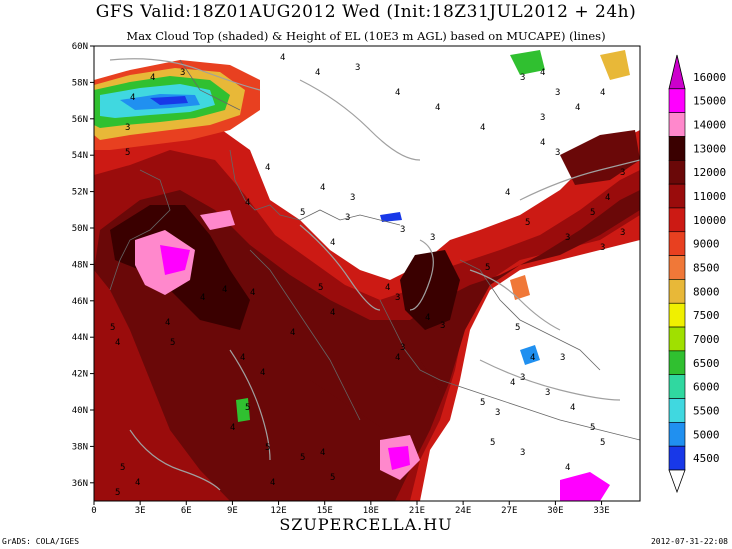 This screenshot has width=732, height=549. What do you see at coordinates (706, 458) in the screenshot?
I see `legend-value-label: 4500` at bounding box center [706, 458].